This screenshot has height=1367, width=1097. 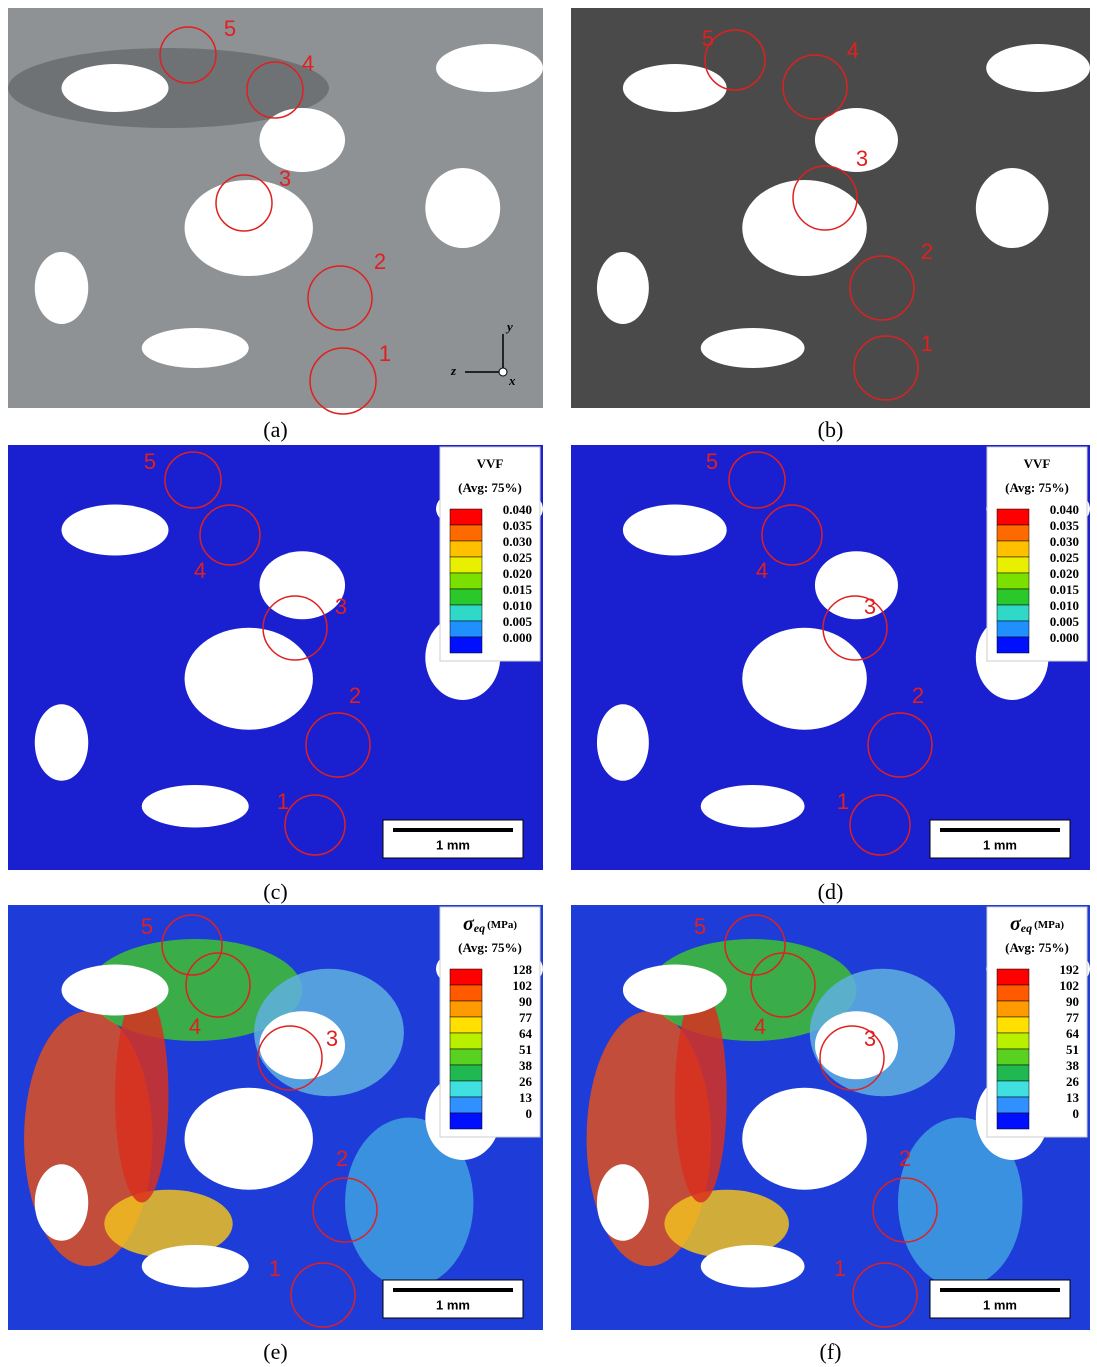 What do you see at coordinates (1064, 605) in the screenshot?
I see `legend-value: 0.010` at bounding box center [1064, 605].